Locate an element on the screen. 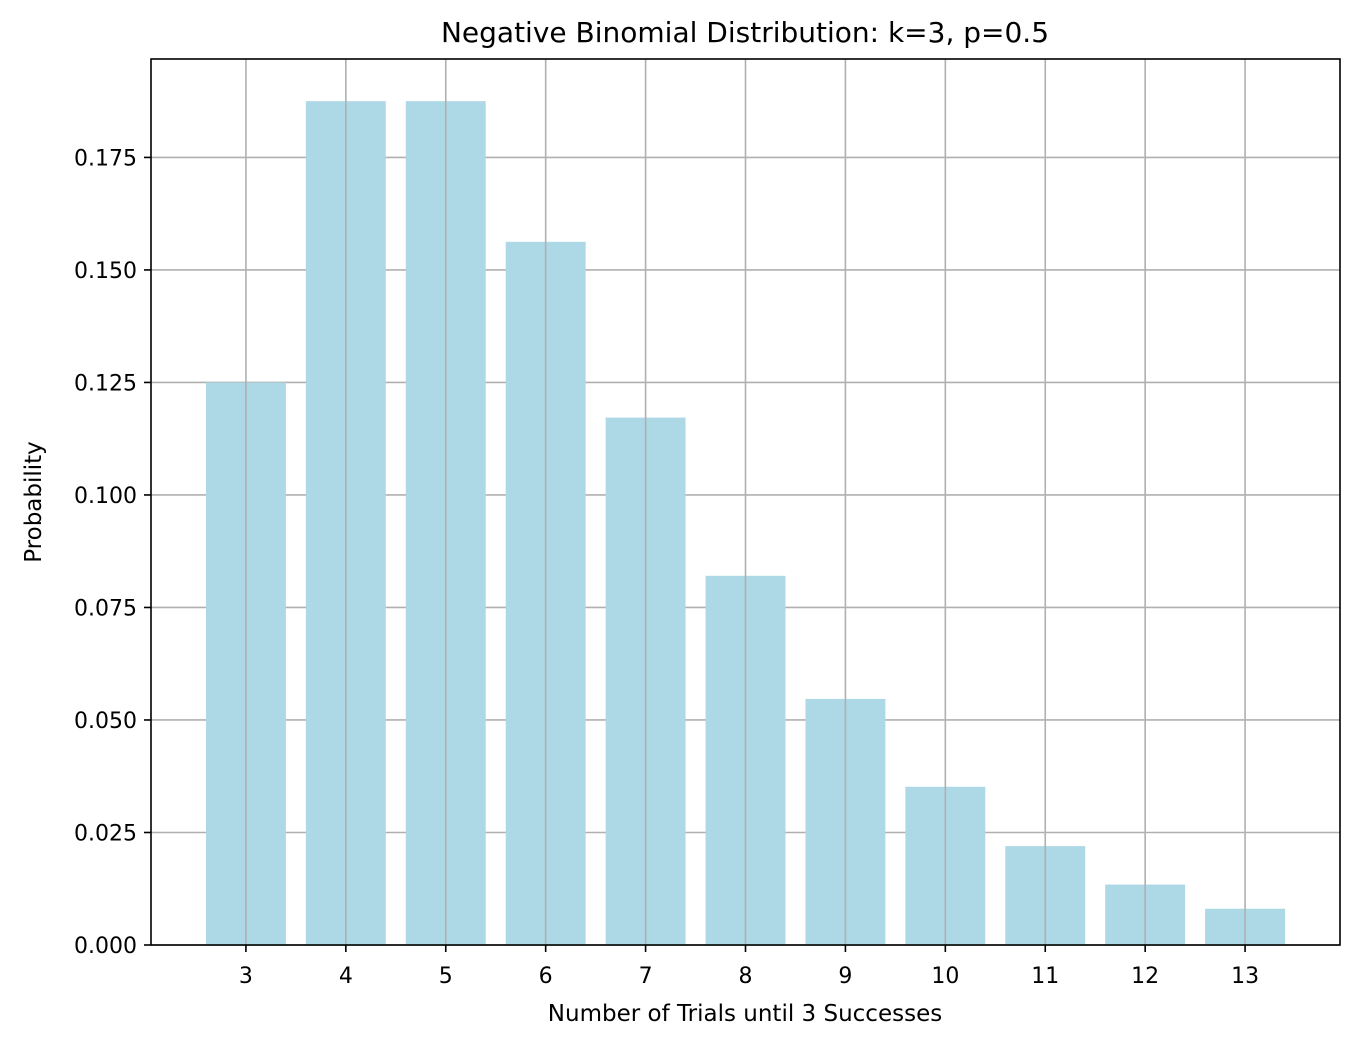  y-tick-label: 0.125 is located at coordinates (105, 383).